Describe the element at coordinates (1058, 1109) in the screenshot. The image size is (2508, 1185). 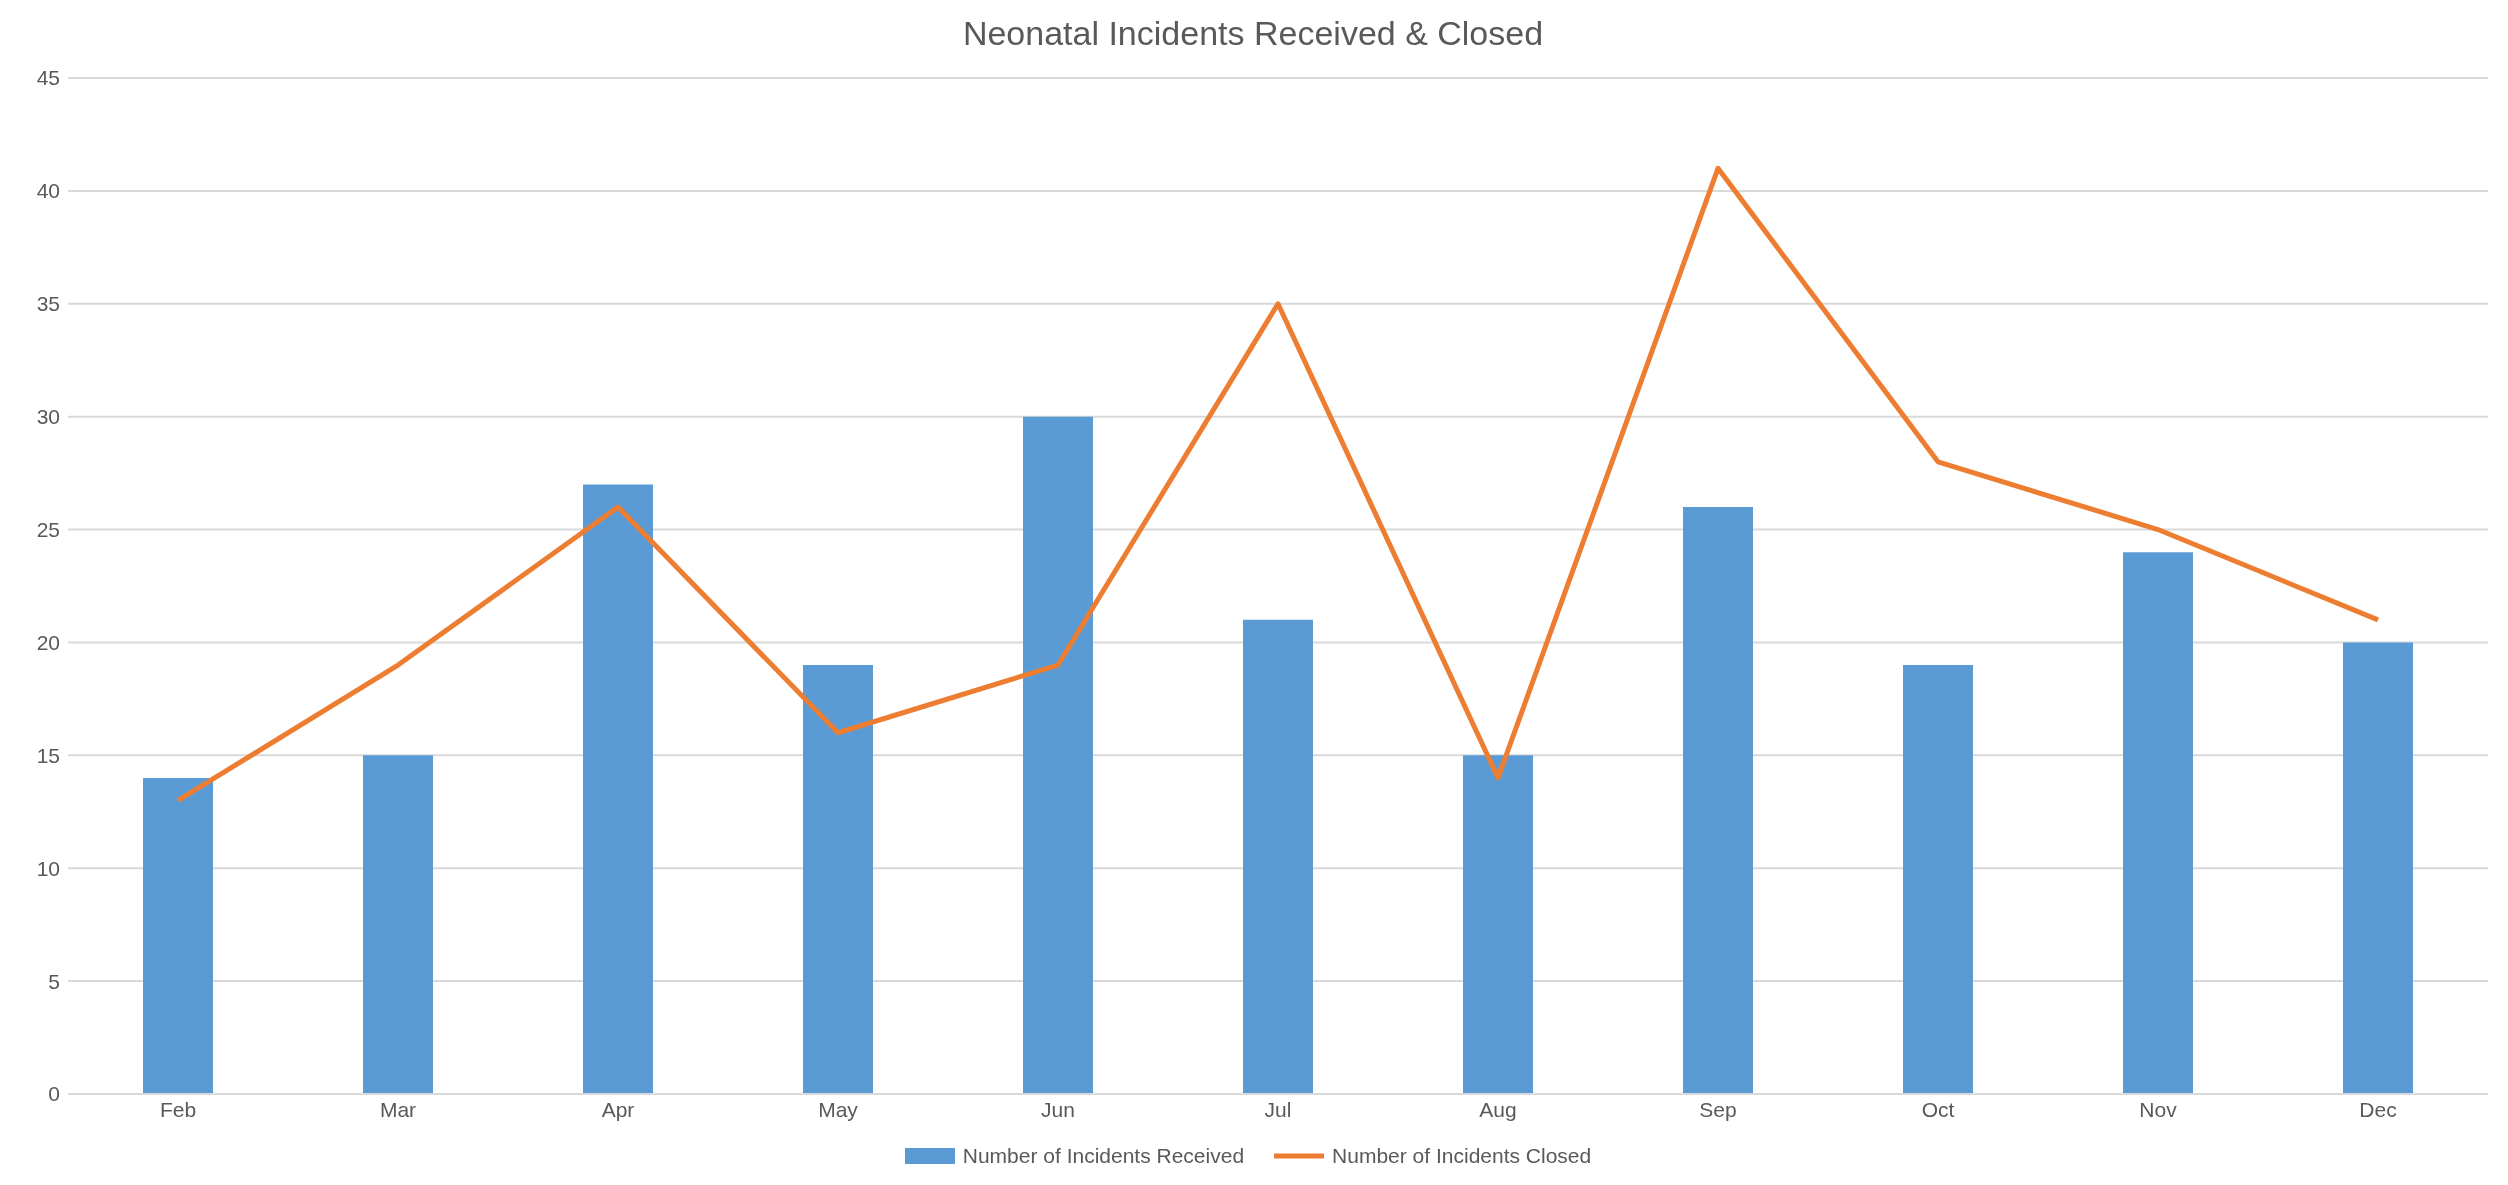
I see `x-tick-label: Jun` at that location.